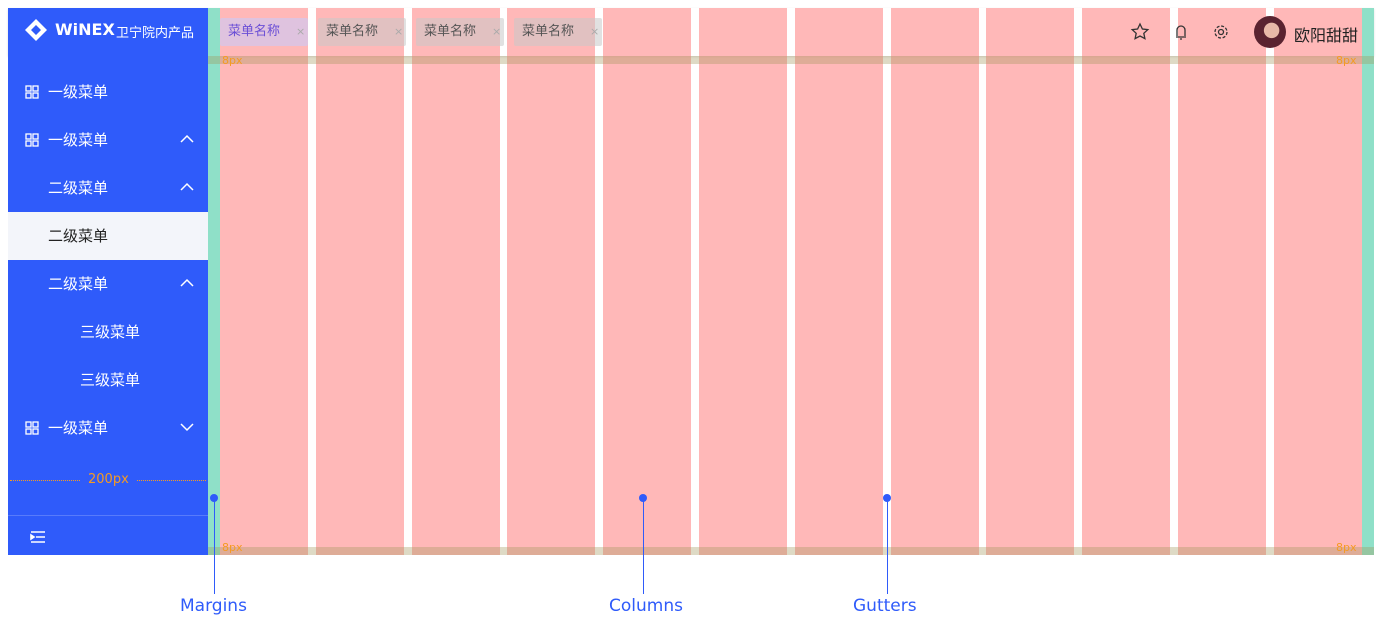  I want to click on logo-icon, so click(36, 30).